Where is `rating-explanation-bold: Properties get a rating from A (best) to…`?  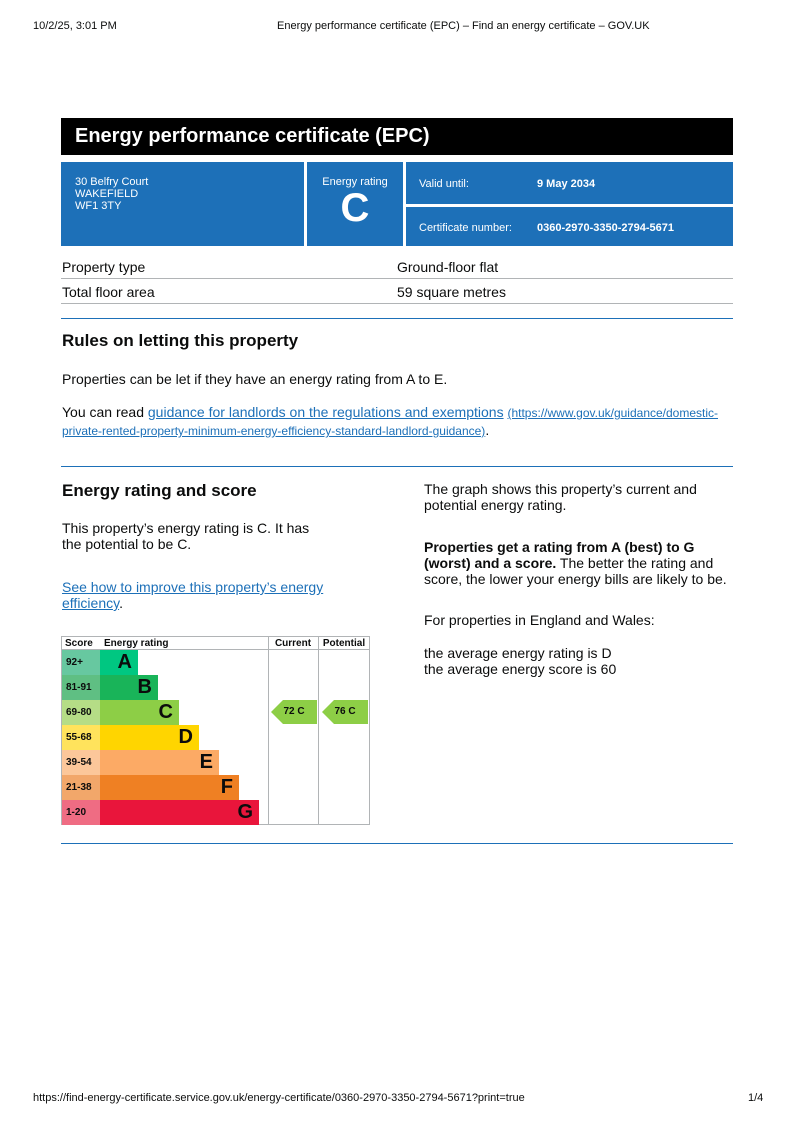 rating-explanation-bold: Properties get a rating from A (best) to… is located at coordinates (559, 555).